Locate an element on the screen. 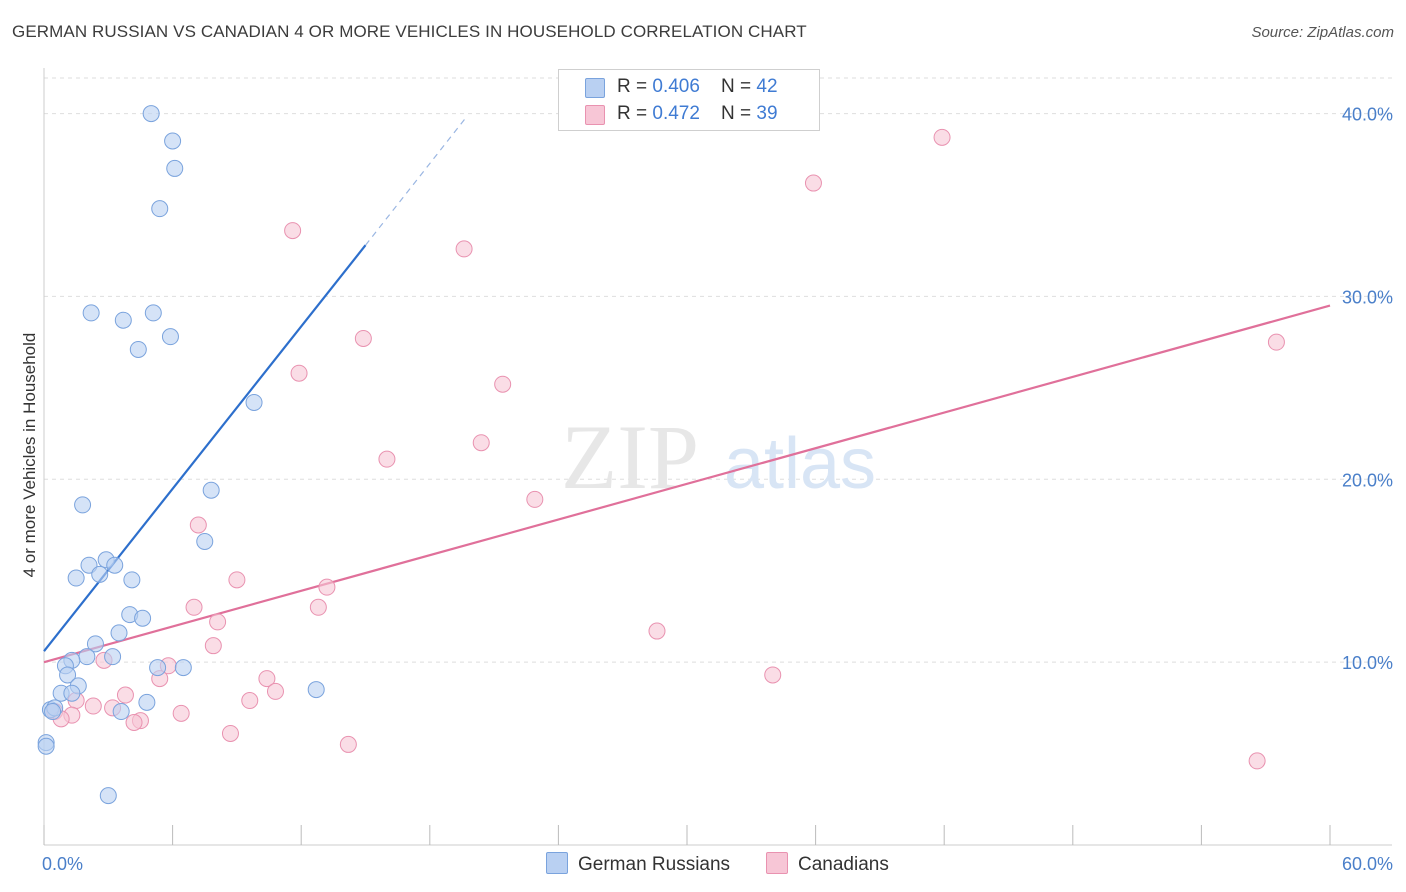 Image resolution: width=1406 pixels, height=892 pixels. y-tick-label: 10.0% is located at coordinates (1367, 663).